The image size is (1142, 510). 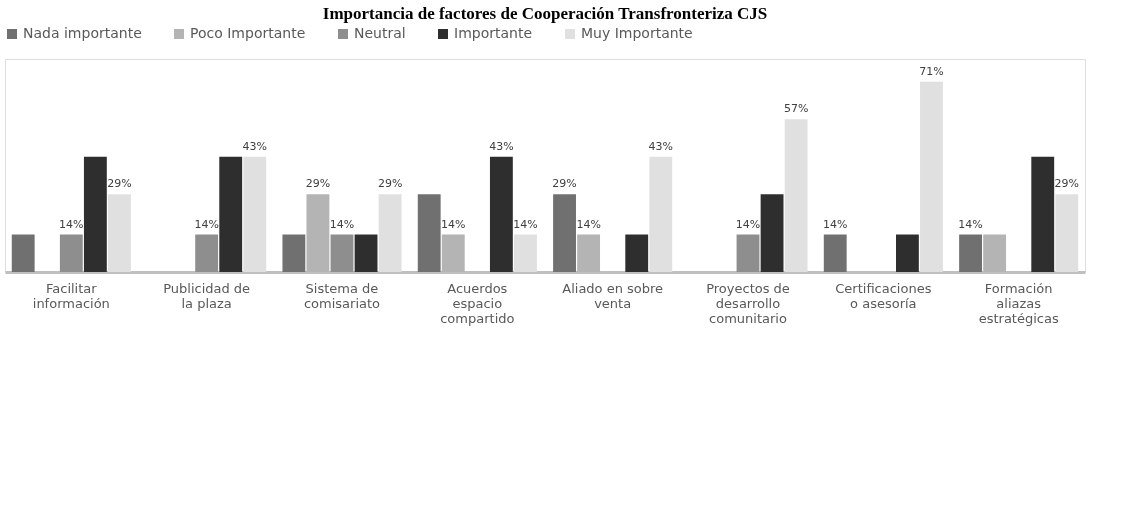 What do you see at coordinates (613, 295) in the screenshot?
I see `x-tick-label: Aliado en sobre venta` at bounding box center [613, 295].